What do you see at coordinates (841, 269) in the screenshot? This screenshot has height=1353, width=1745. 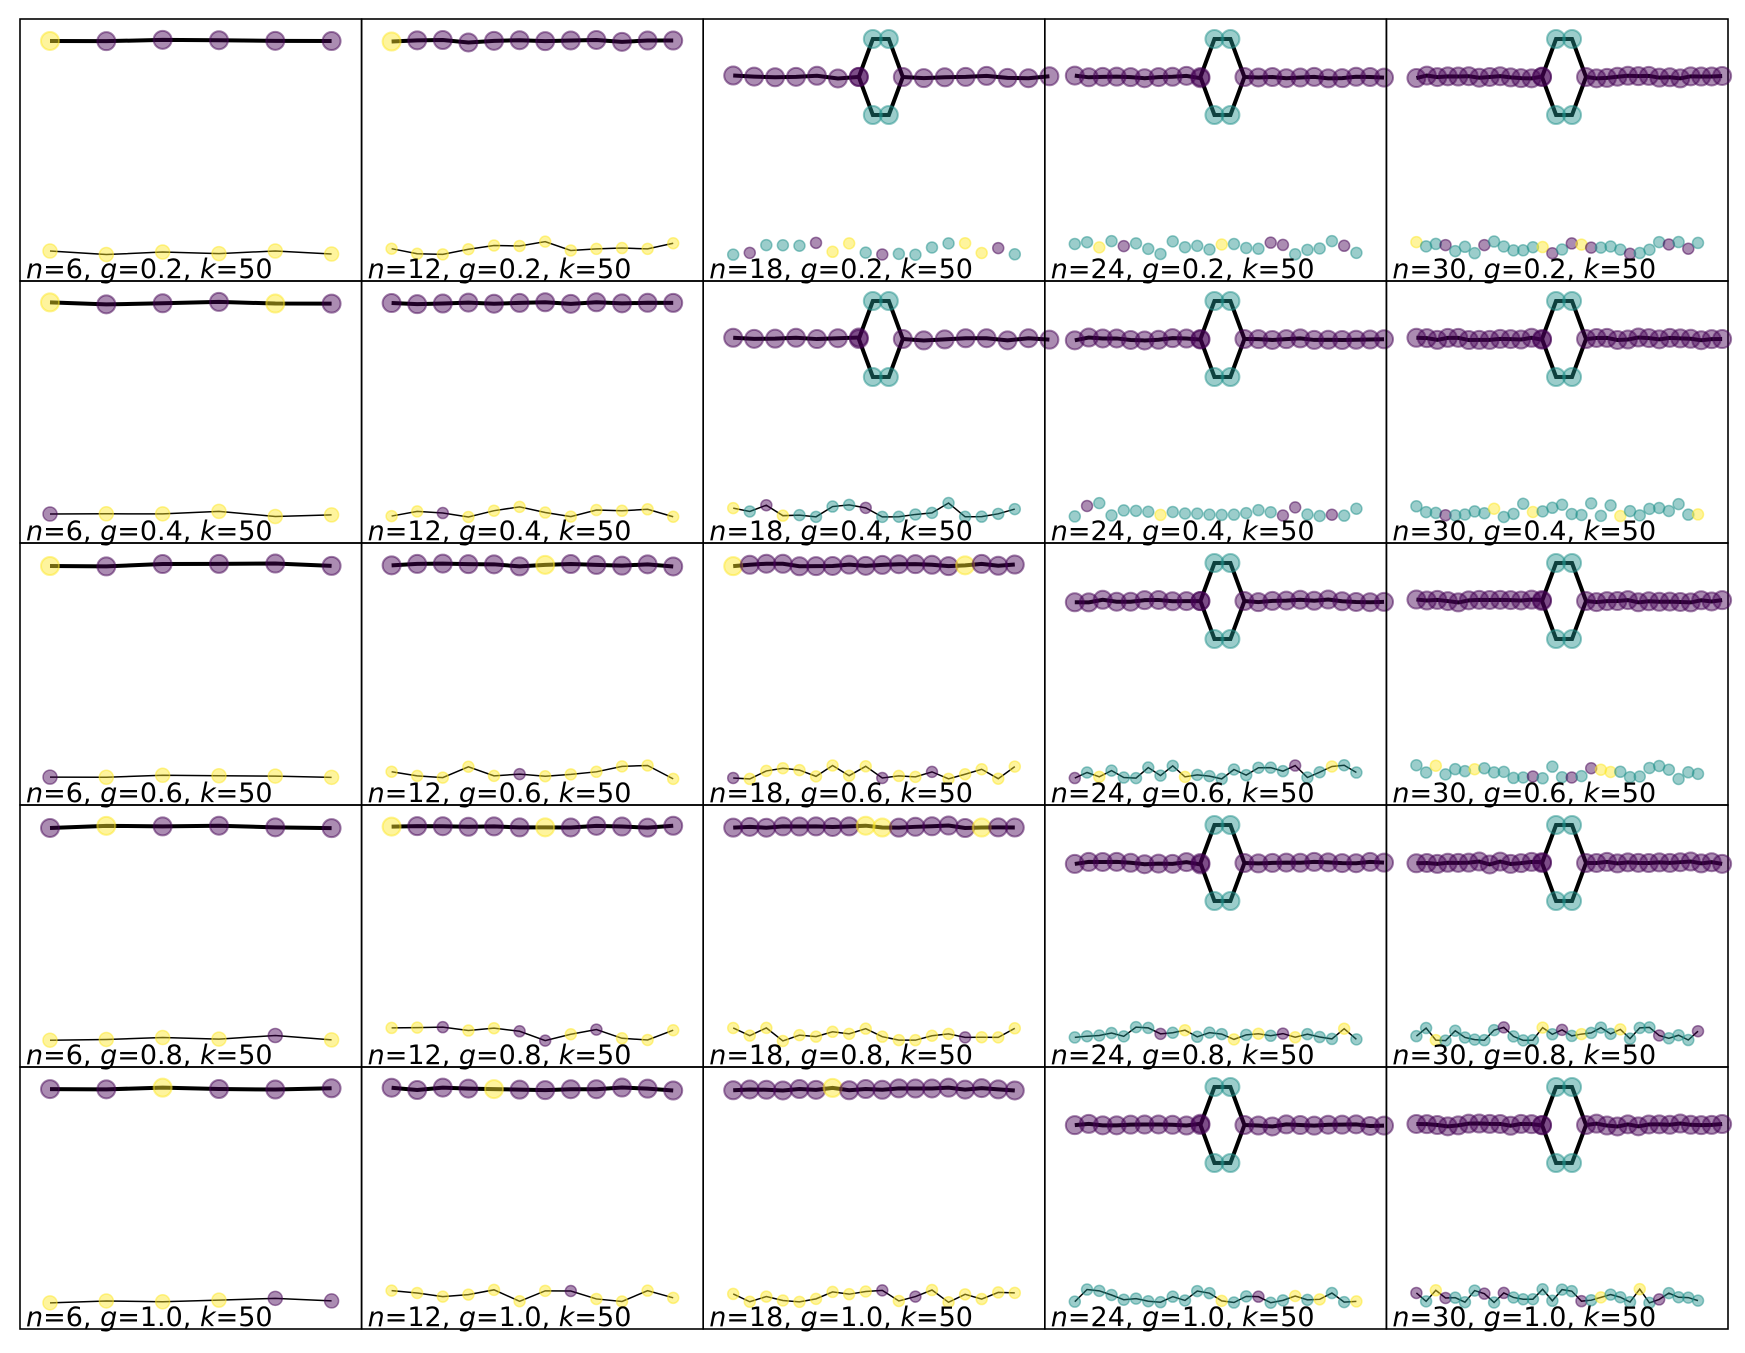 I see `panel-label: n=18, g=0.2, k=50` at bounding box center [841, 269].